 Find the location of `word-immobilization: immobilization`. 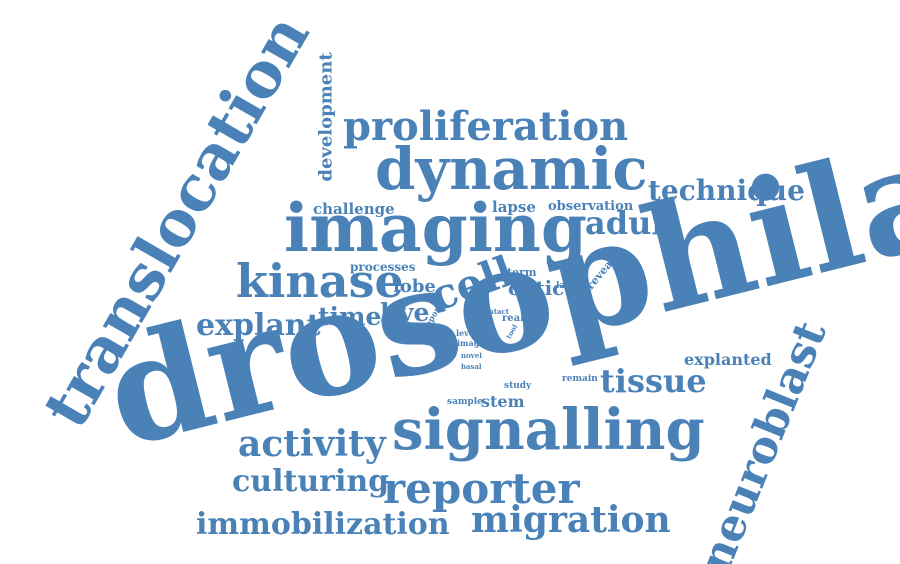

word-immobilization: immobilization is located at coordinates (323, 524).